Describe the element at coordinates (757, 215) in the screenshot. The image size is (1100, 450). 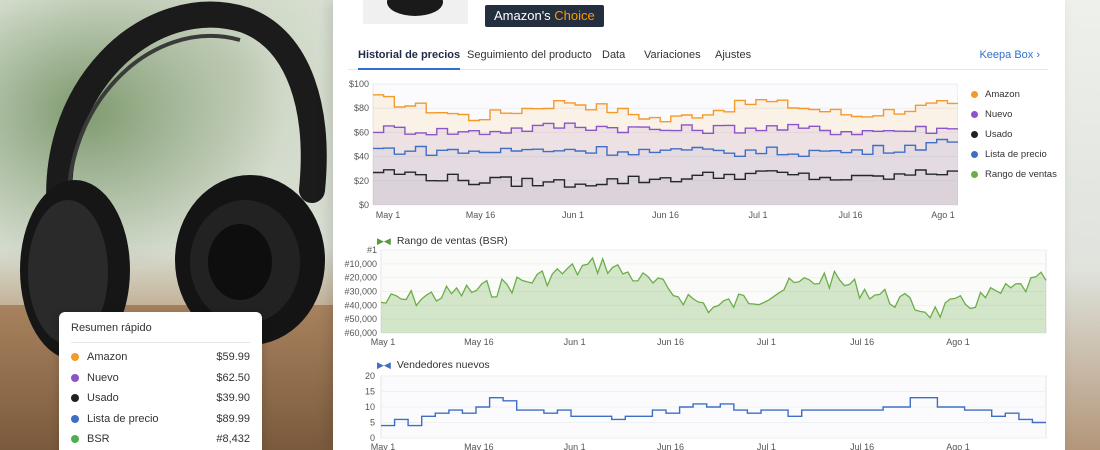
I see `price-x-tick: Jul 1` at that location.